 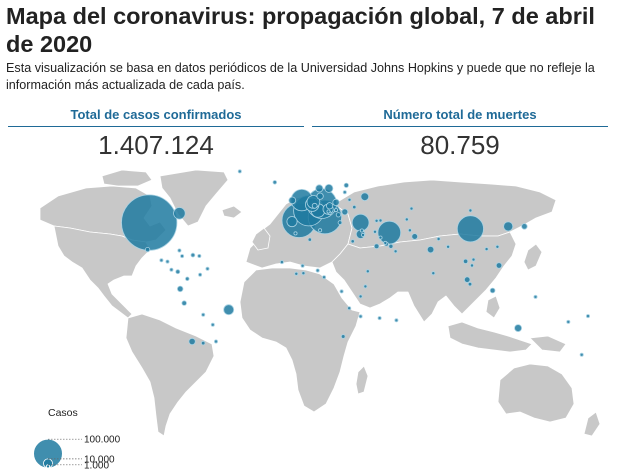 What do you see at coordinates (493, 307) in the screenshot?
I see `land-philippines` at bounding box center [493, 307].